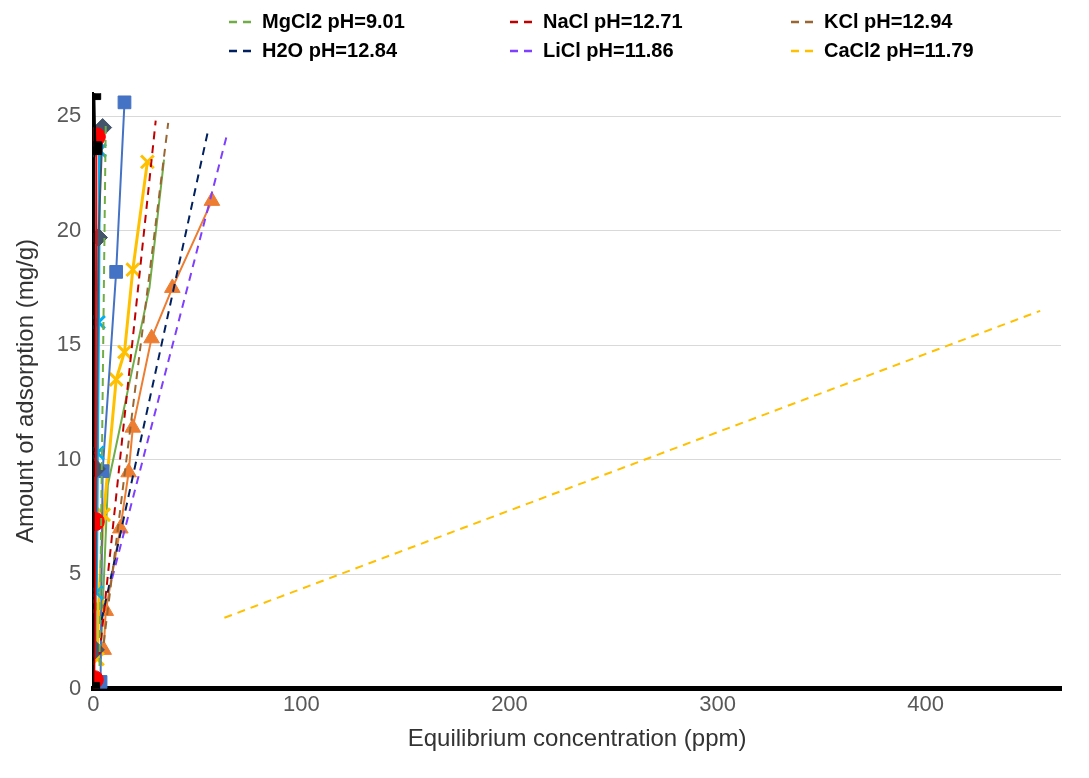  What do you see at coordinates (330, 50) in the screenshot?
I see `legend-label: H2O pH=12.84` at bounding box center [330, 50].